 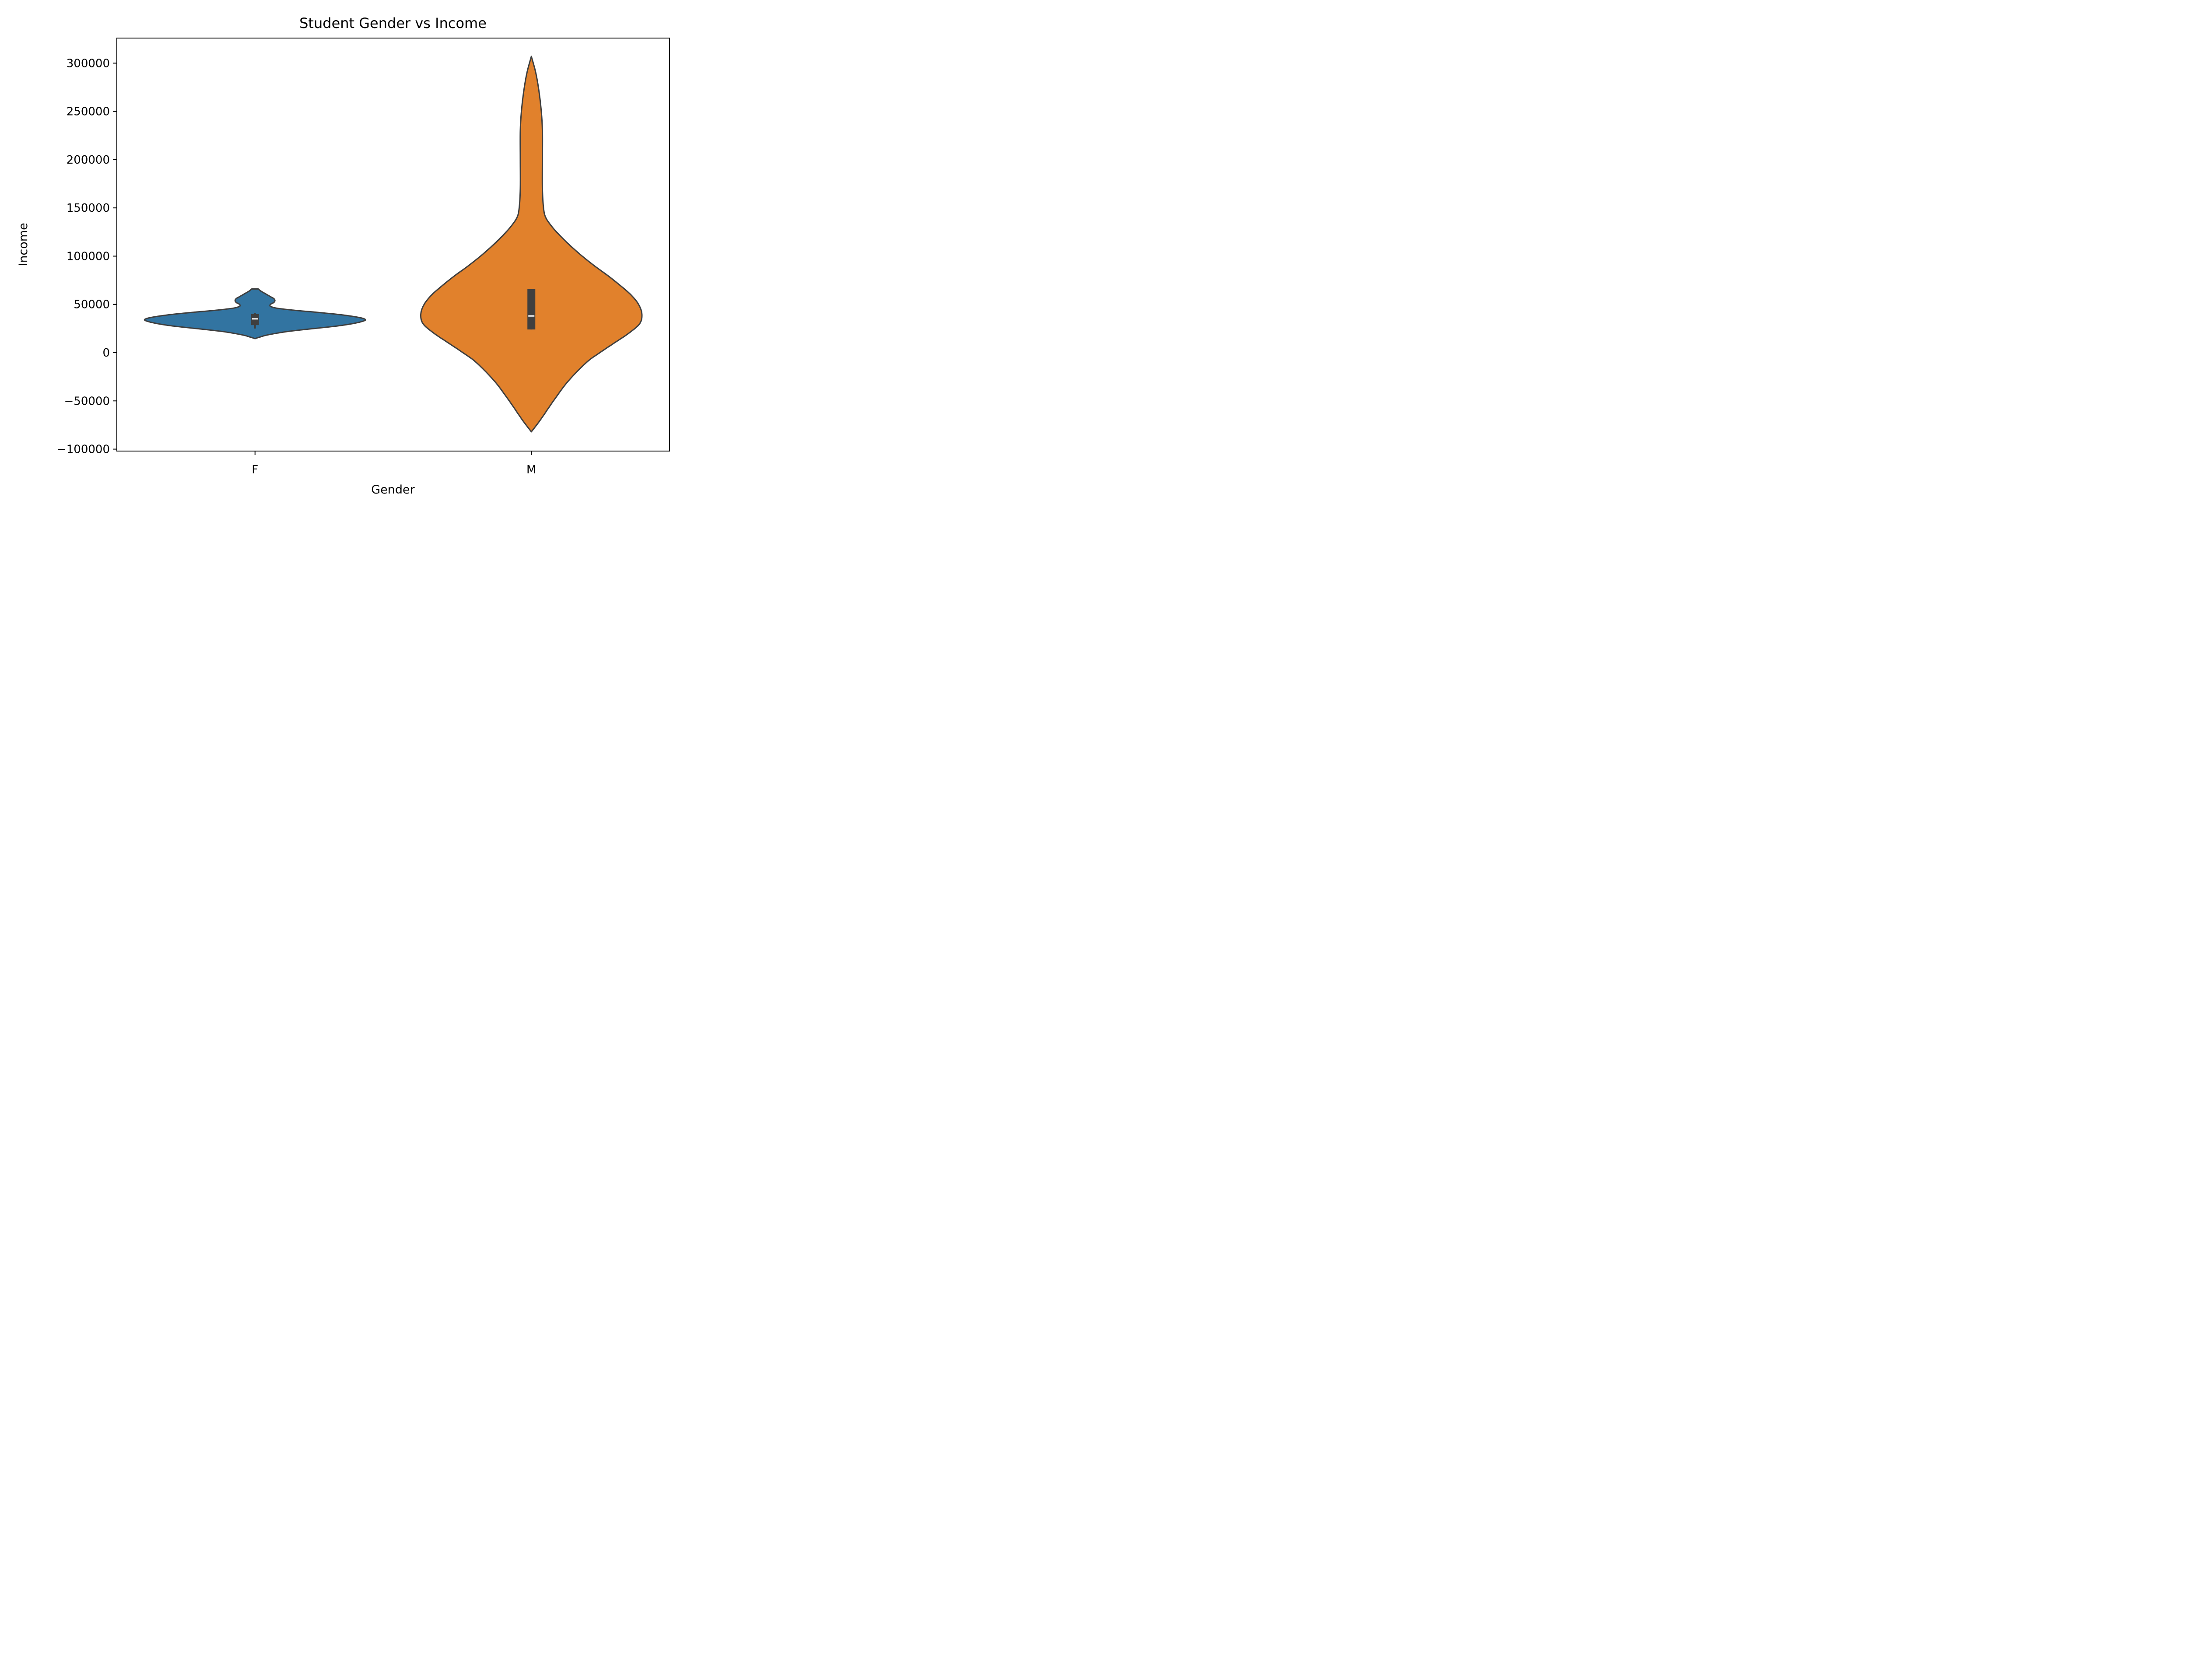 What do you see at coordinates (393, 490) in the screenshot?
I see `x-axis-title: Gender` at bounding box center [393, 490].